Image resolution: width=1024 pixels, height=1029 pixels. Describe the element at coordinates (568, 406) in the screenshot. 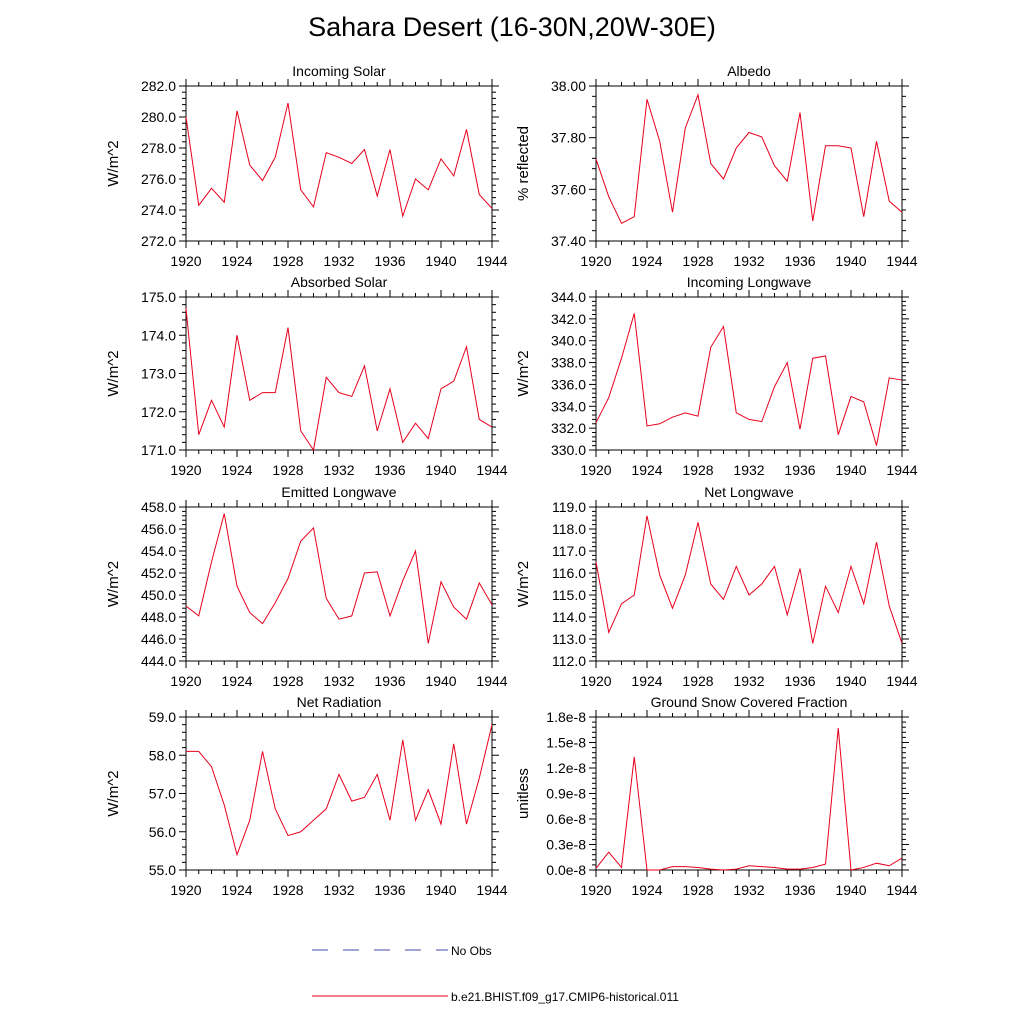

I see `y-tick-label: 334.0` at that location.